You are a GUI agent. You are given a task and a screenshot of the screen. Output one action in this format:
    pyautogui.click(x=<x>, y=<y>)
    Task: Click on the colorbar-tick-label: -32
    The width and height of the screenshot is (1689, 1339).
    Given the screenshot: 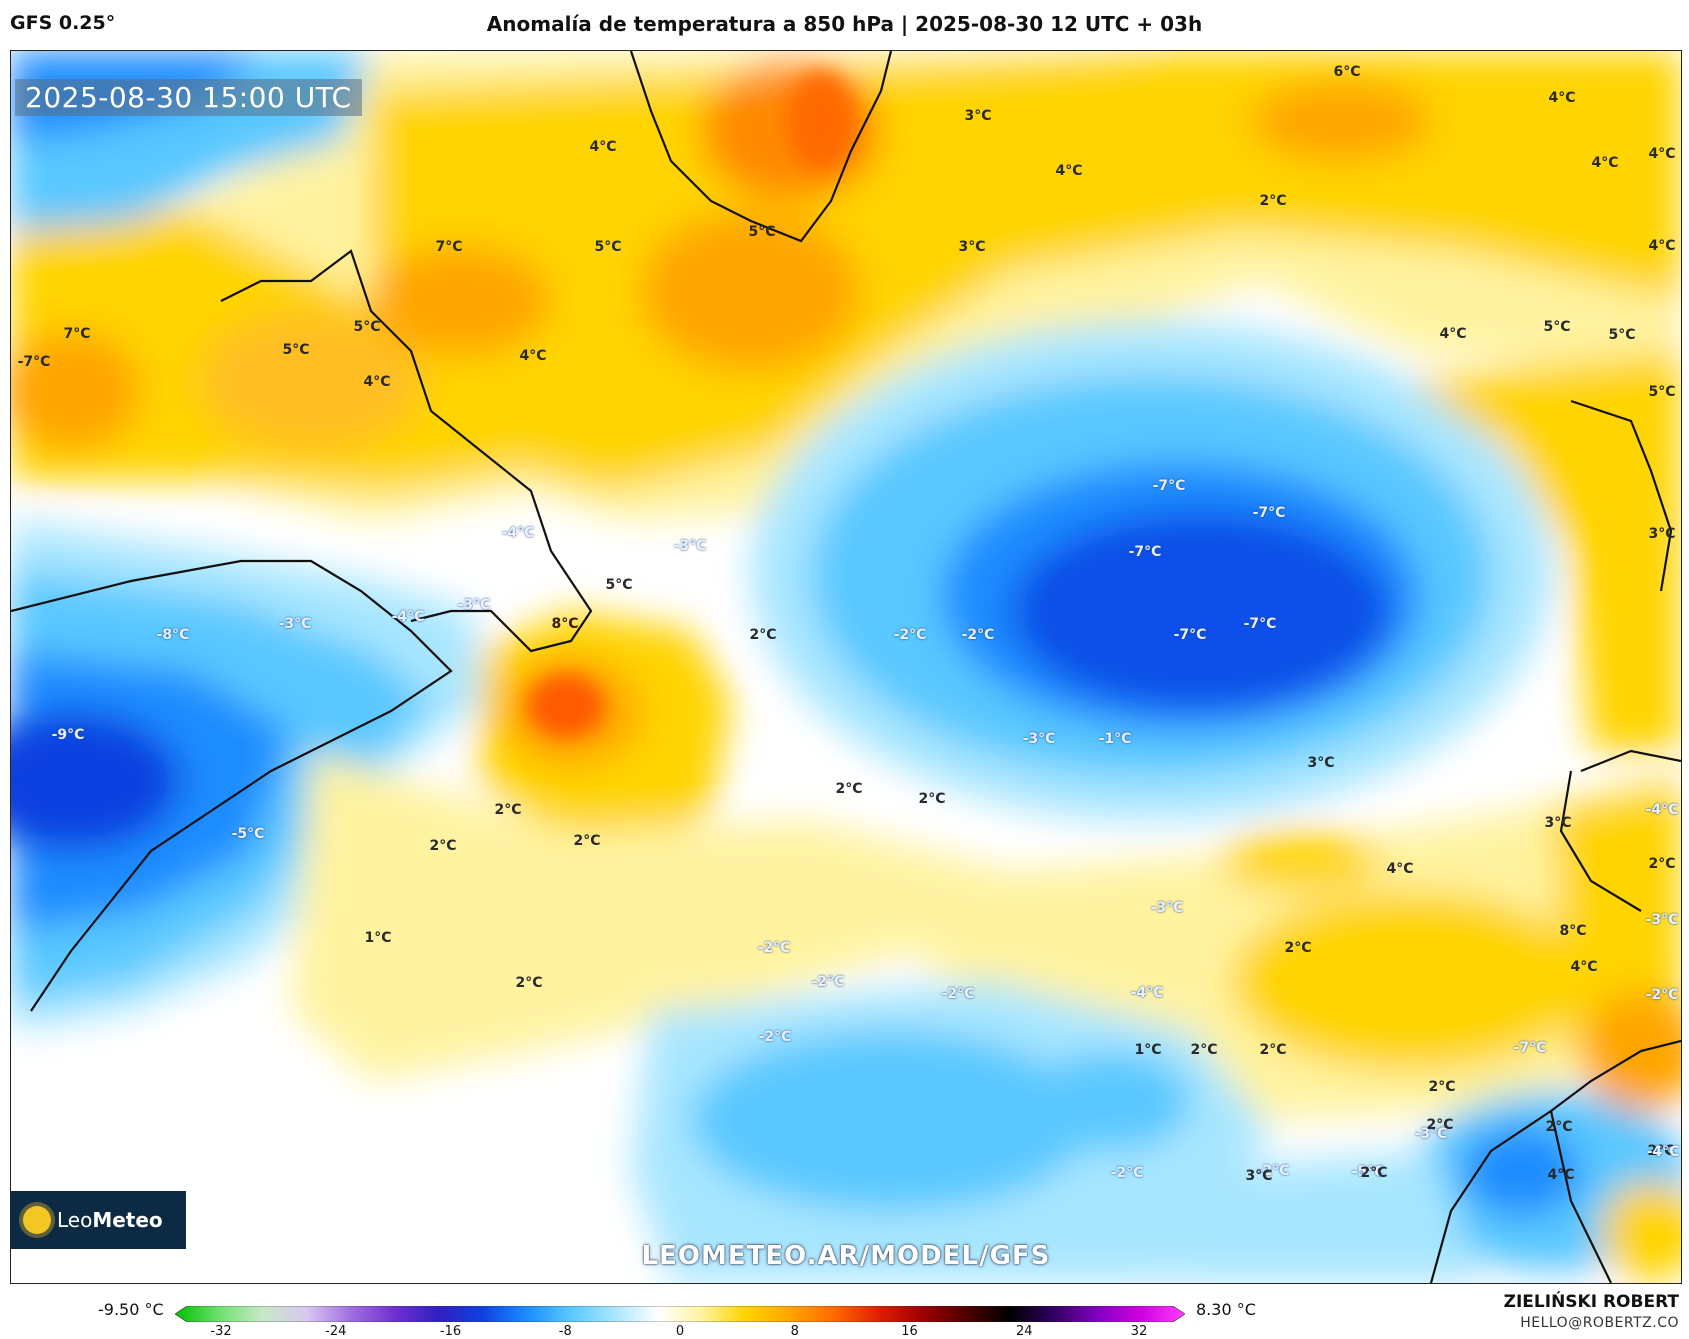 What is the action you would take?
    pyautogui.click(x=221, y=1331)
    